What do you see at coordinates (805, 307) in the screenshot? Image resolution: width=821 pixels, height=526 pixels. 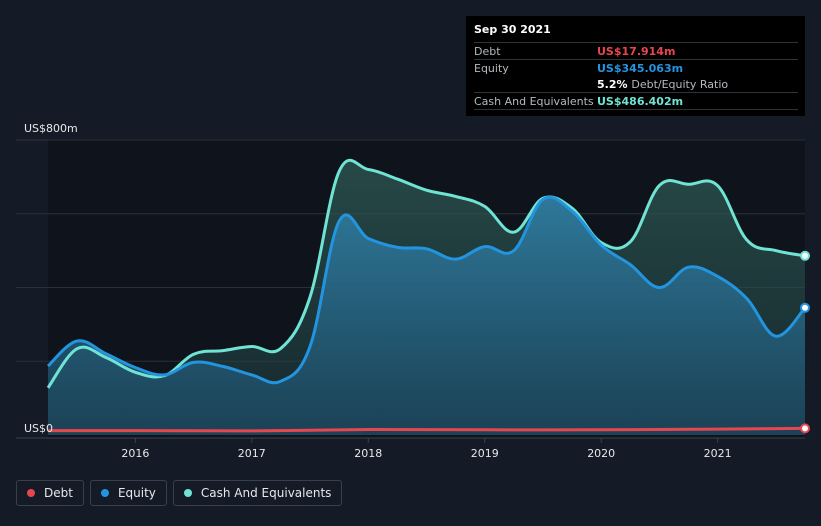 I see `equity-end-marker` at bounding box center [805, 307].